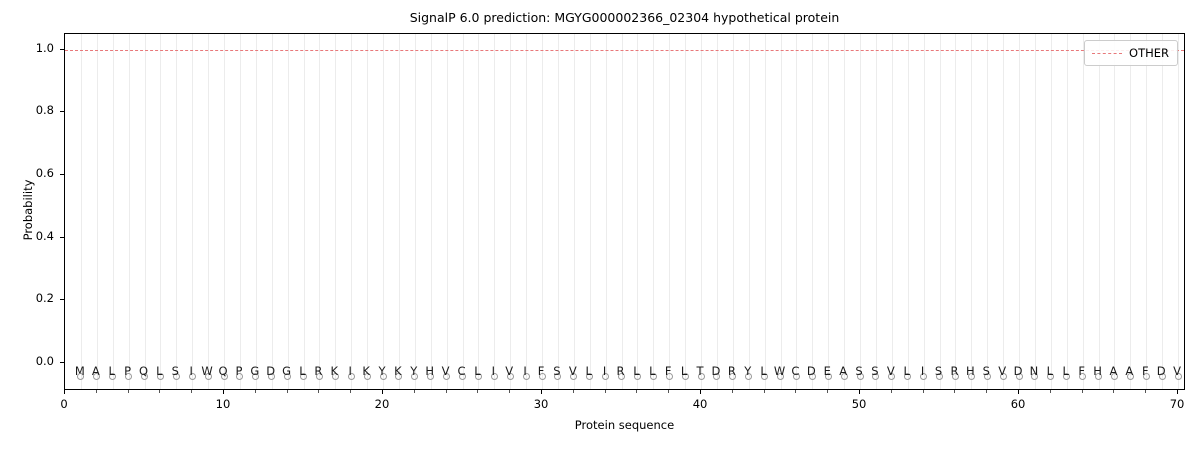  I want to click on residue-letter: K, so click(398, 371).